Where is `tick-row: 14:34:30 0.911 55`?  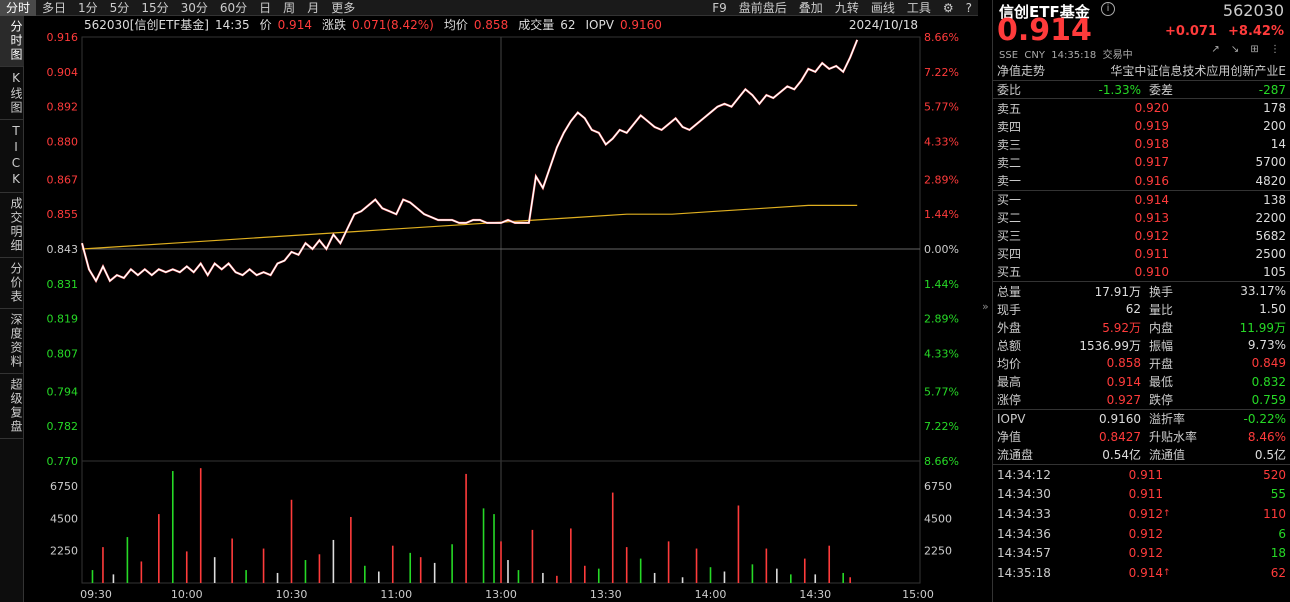 tick-row: 14:34:30 0.911 55 is located at coordinates (1141, 495).